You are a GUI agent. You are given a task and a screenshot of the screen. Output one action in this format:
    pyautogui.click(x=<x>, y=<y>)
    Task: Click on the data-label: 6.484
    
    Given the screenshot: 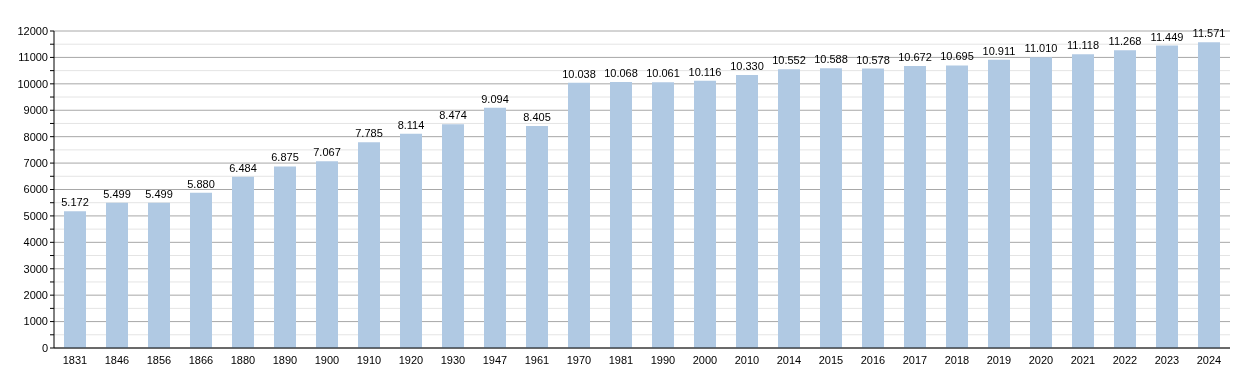 What is the action you would take?
    pyautogui.click(x=243, y=167)
    